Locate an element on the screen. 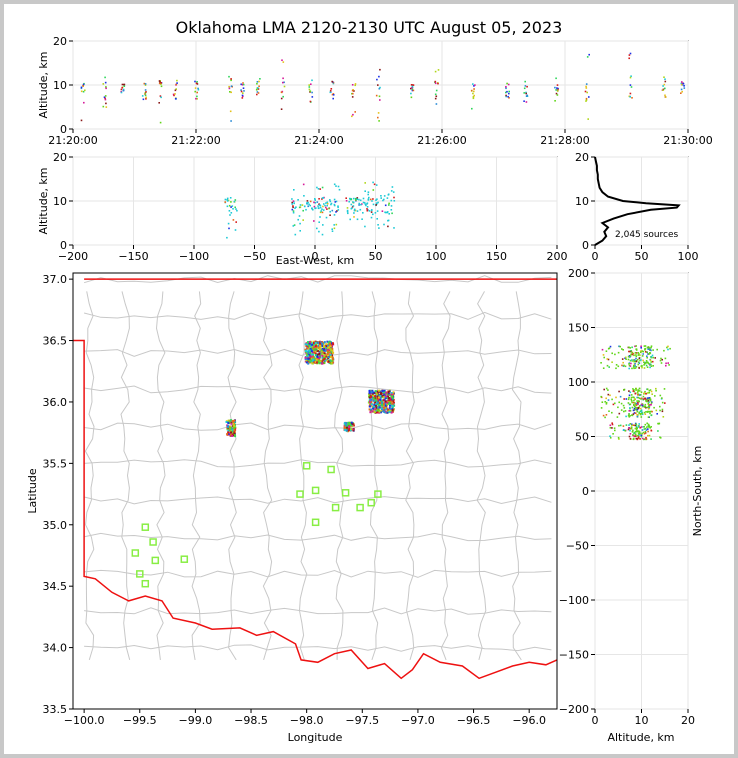 The width and height of the screenshot is (738, 758). time-height-y-tick-label: 20 is located at coordinates (60, 41).